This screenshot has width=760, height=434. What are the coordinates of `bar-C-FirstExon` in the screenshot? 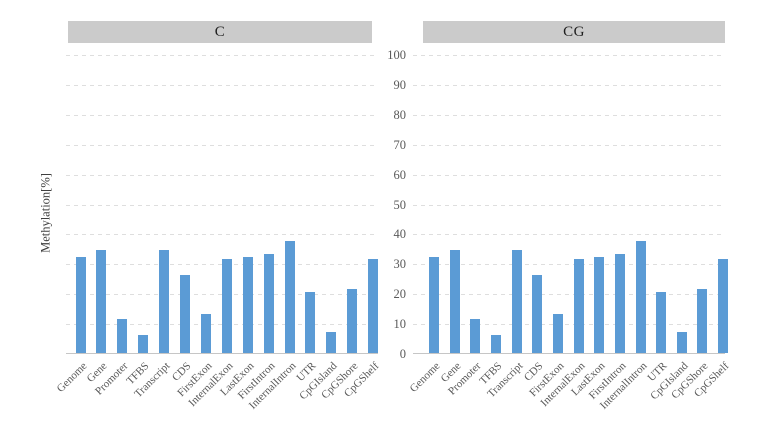 It's located at (205, 333).